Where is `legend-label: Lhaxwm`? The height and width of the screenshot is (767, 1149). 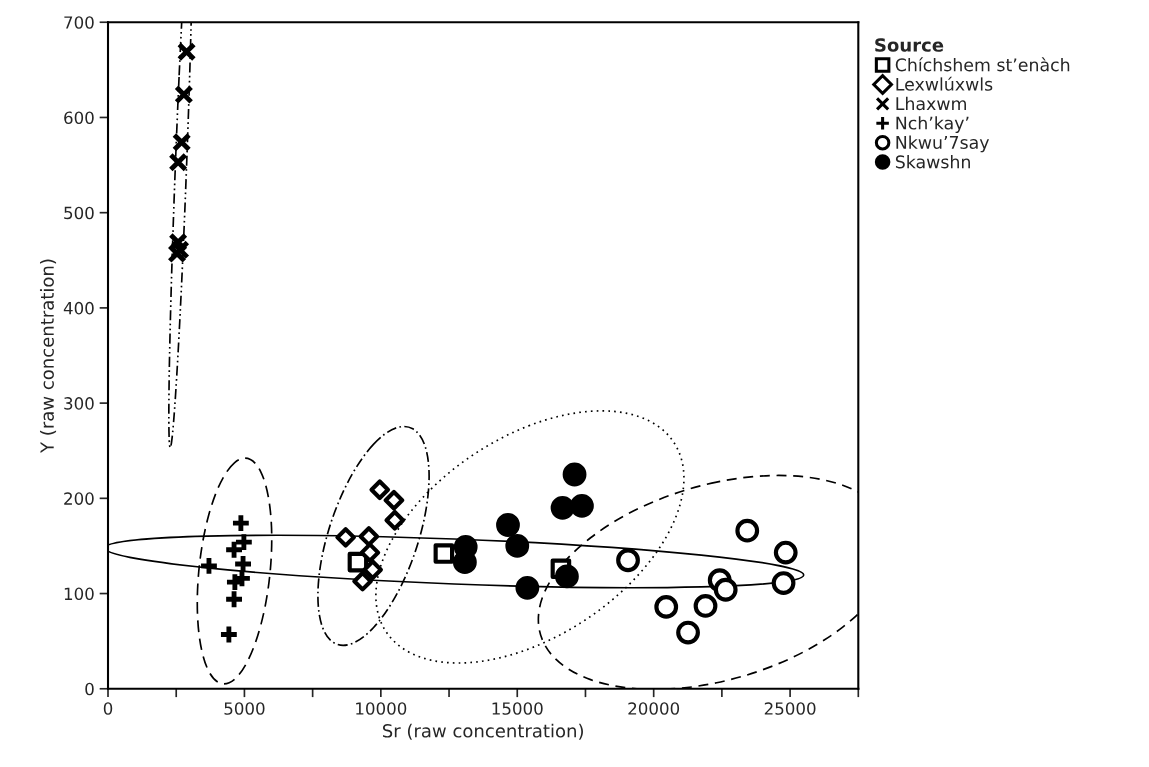 legend-label: Lhaxwm is located at coordinates (931, 103).